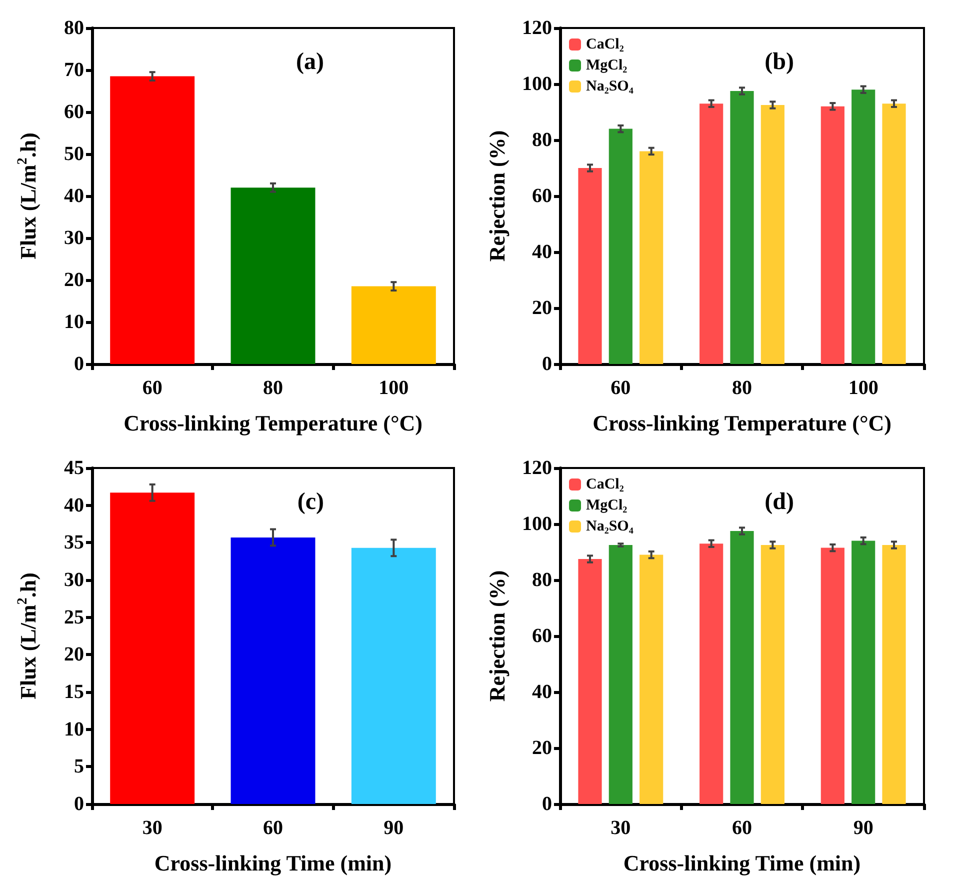 This screenshot has width=953, height=895. Describe the element at coordinates (74, 617) in the screenshot. I see `y-tick-label: 25` at that location.